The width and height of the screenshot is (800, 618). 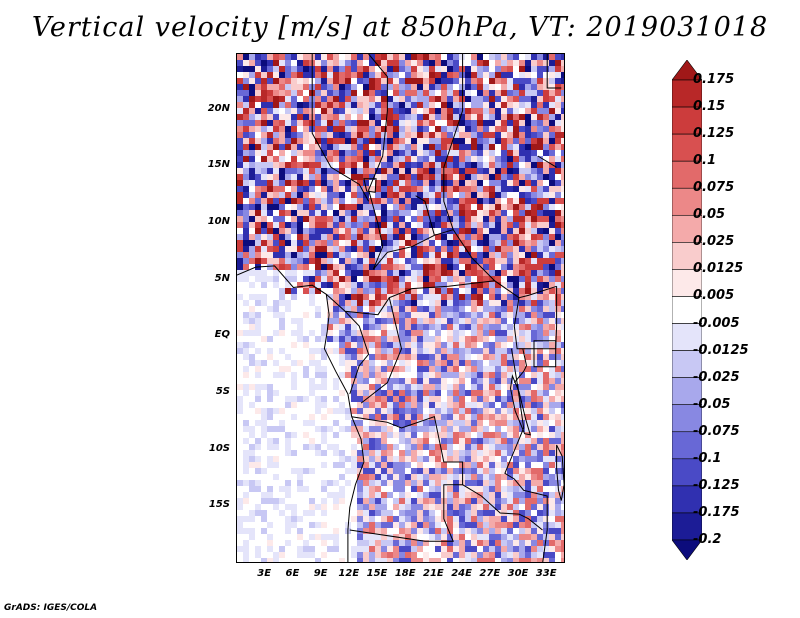 I want to click on lon-tick-label: 9E, so click(x=320, y=573).